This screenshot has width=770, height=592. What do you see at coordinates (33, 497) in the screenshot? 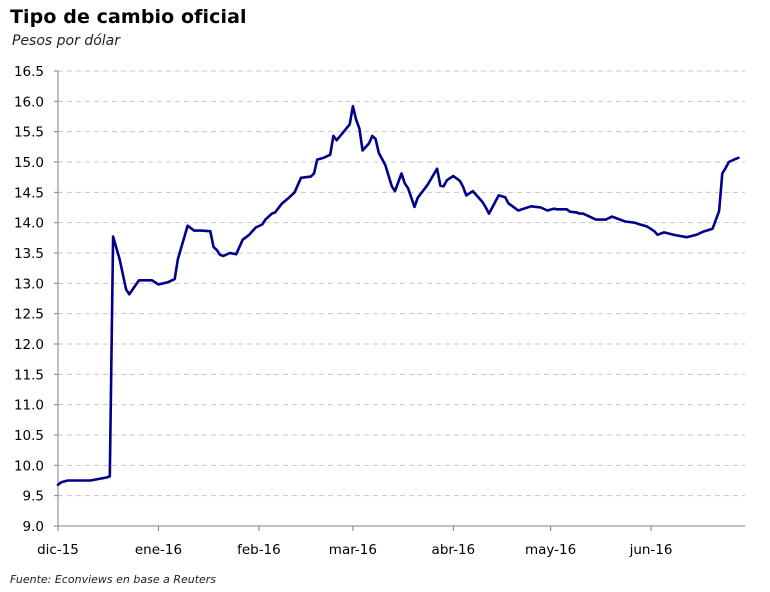
I see `y-tick-label: 9.5` at bounding box center [33, 497].